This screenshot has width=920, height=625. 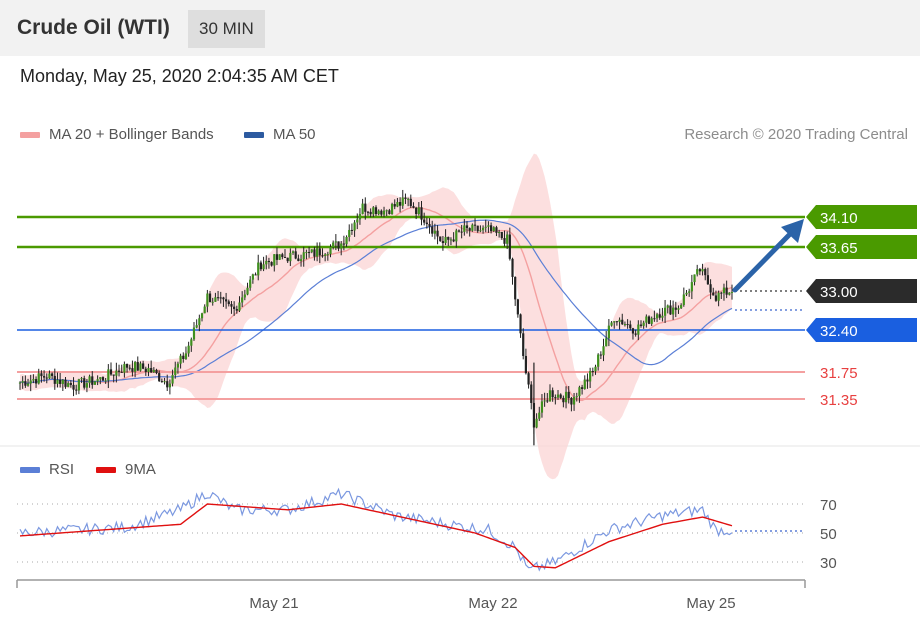 What do you see at coordinates (861, 330) in the screenshot?
I see `level-tag-32-40: 32.40` at bounding box center [861, 330].